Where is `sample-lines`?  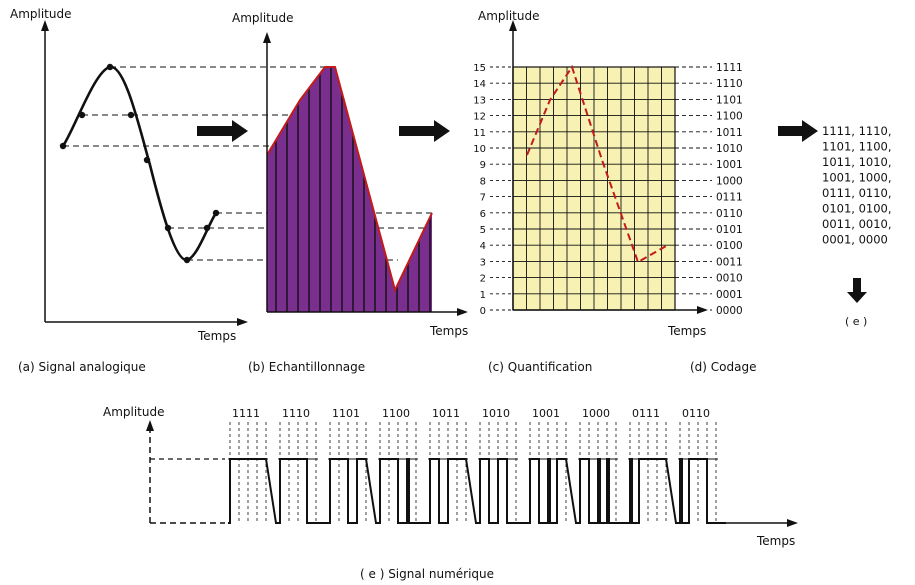 sample-lines is located at coordinates (353, 189).